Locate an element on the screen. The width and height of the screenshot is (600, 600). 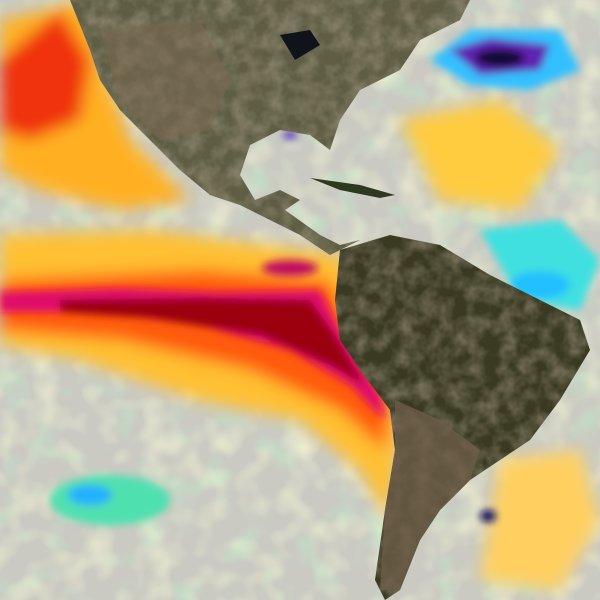
western-arid-land is located at coordinates (165, 80).